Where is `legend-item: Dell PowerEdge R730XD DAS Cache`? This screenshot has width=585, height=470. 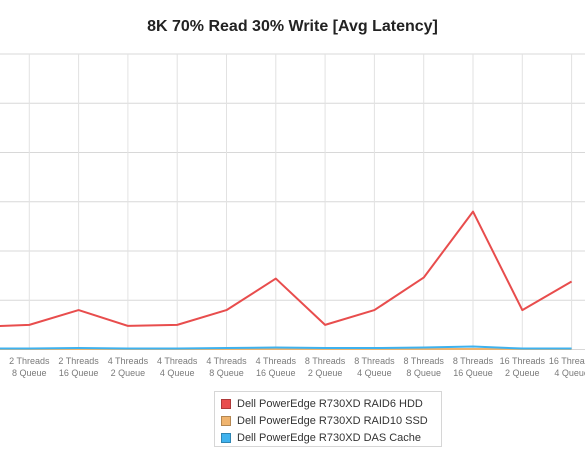 legend-item: Dell PowerEdge R730XD DAS Cache is located at coordinates (331, 437).